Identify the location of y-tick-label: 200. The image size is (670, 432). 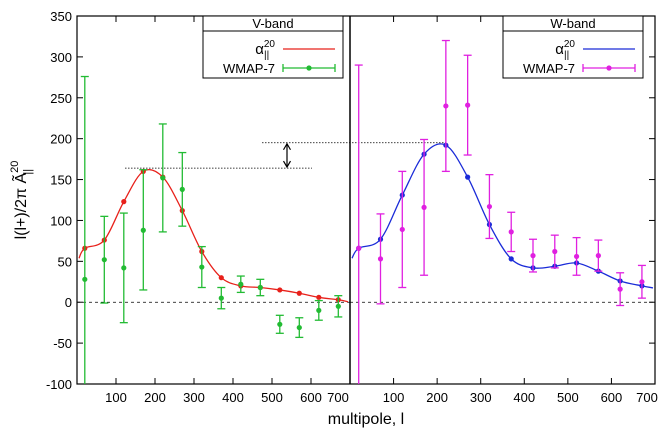
(61, 139).